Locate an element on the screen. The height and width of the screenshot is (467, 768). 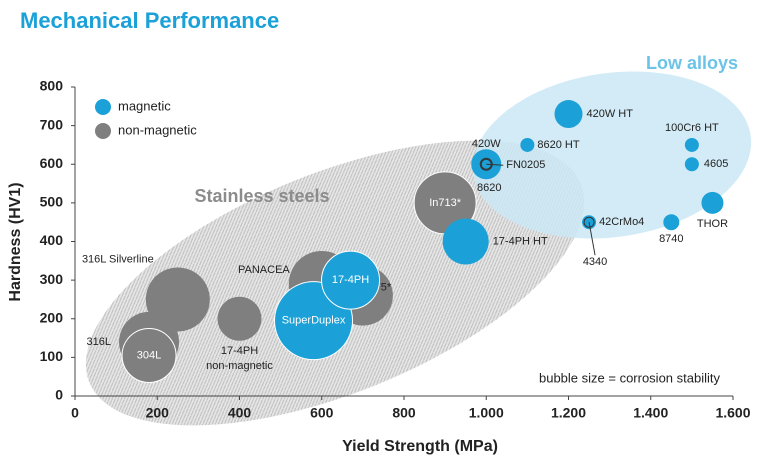
label-line: non-magnetic is located at coordinates (239, 366).